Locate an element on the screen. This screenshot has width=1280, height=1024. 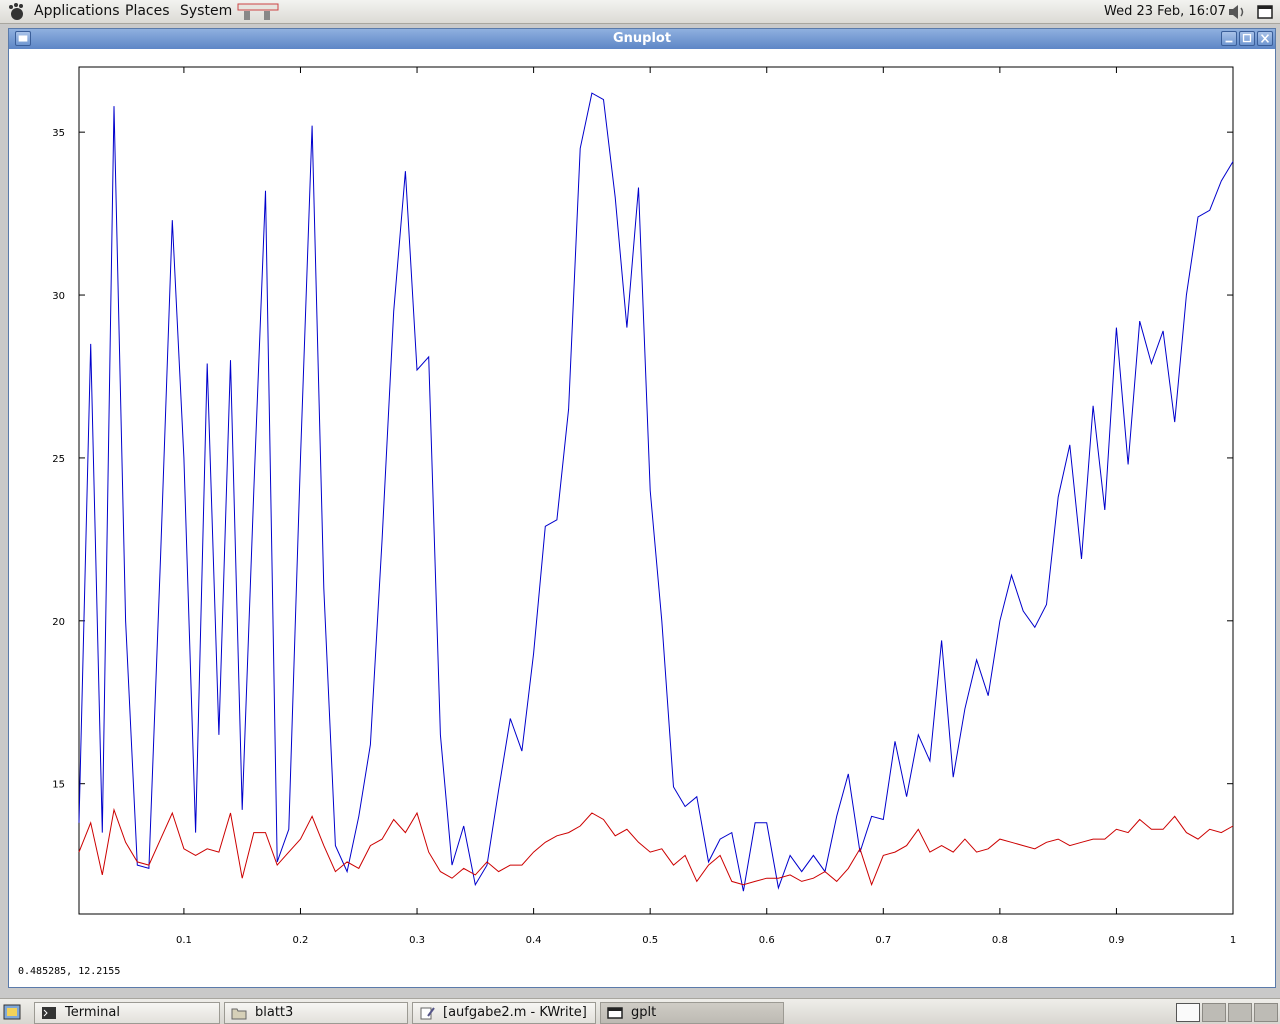
close-icon is located at coordinates (1265, 38).